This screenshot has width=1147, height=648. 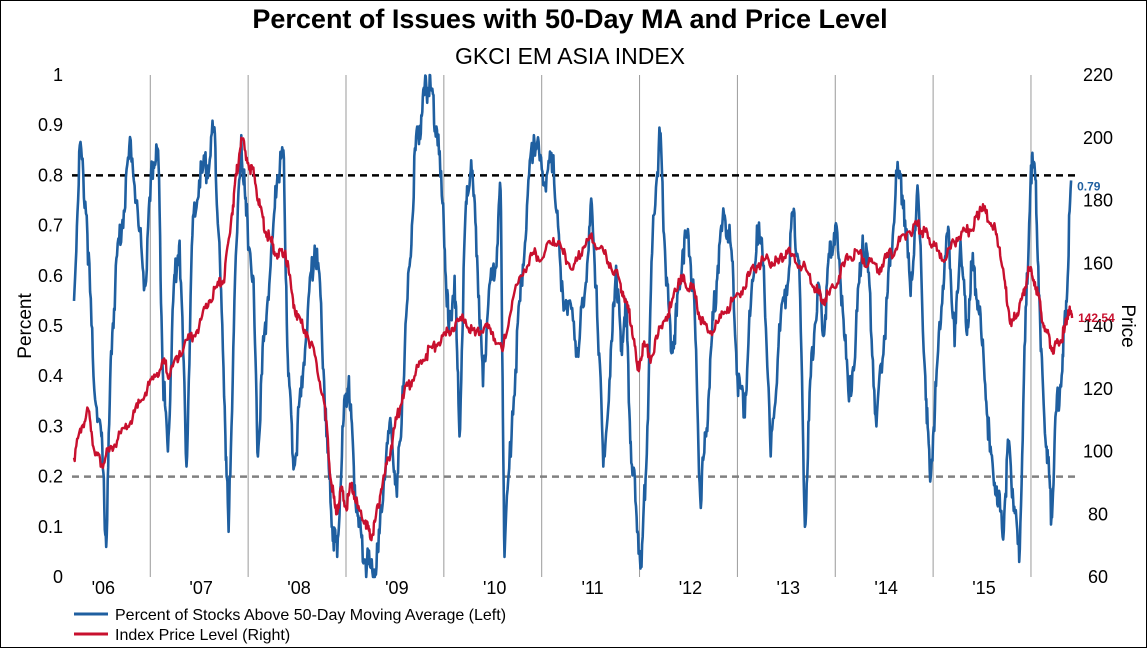 What do you see at coordinates (494, 588) in the screenshot?
I see `x-tick-label: '10` at bounding box center [494, 588].